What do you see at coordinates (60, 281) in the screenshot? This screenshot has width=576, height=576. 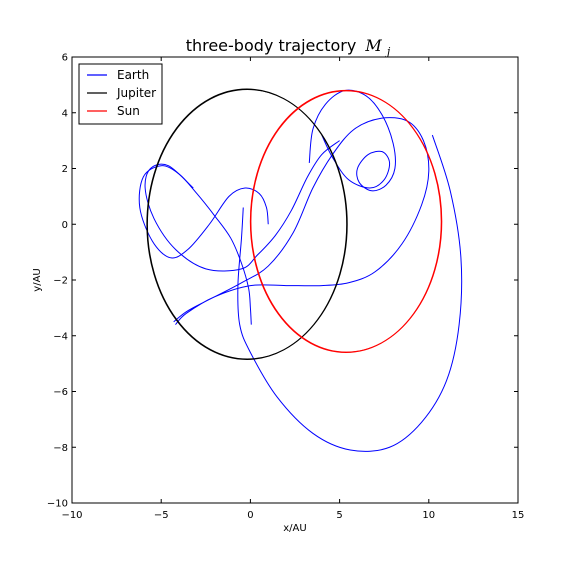 I see `y-tick-label: −2` at bounding box center [60, 281].